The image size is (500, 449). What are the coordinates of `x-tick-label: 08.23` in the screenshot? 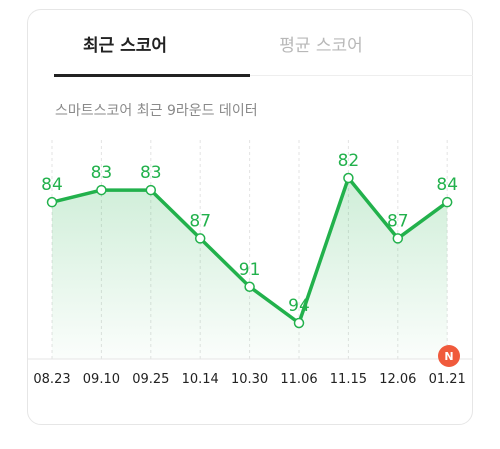 It's located at (51, 379).